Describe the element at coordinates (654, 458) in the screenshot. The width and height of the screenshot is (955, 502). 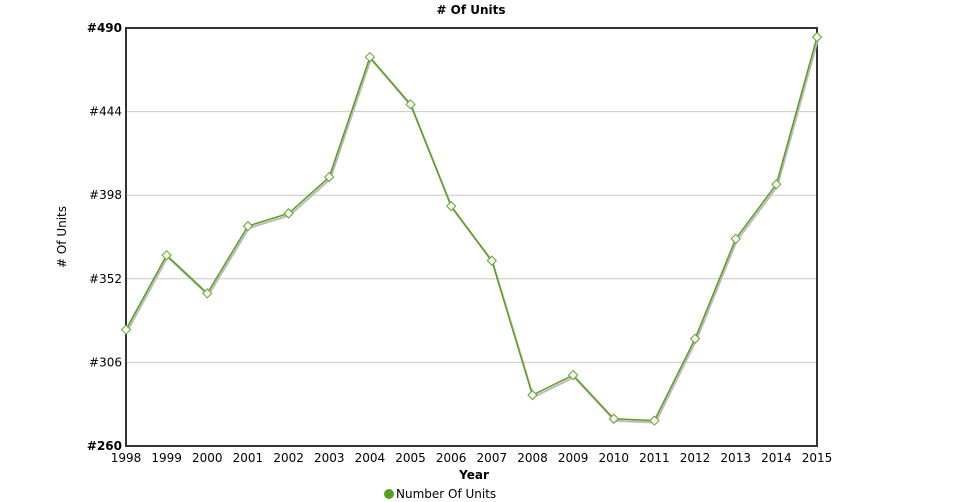
I see `x-tick-label: 2011` at that location.